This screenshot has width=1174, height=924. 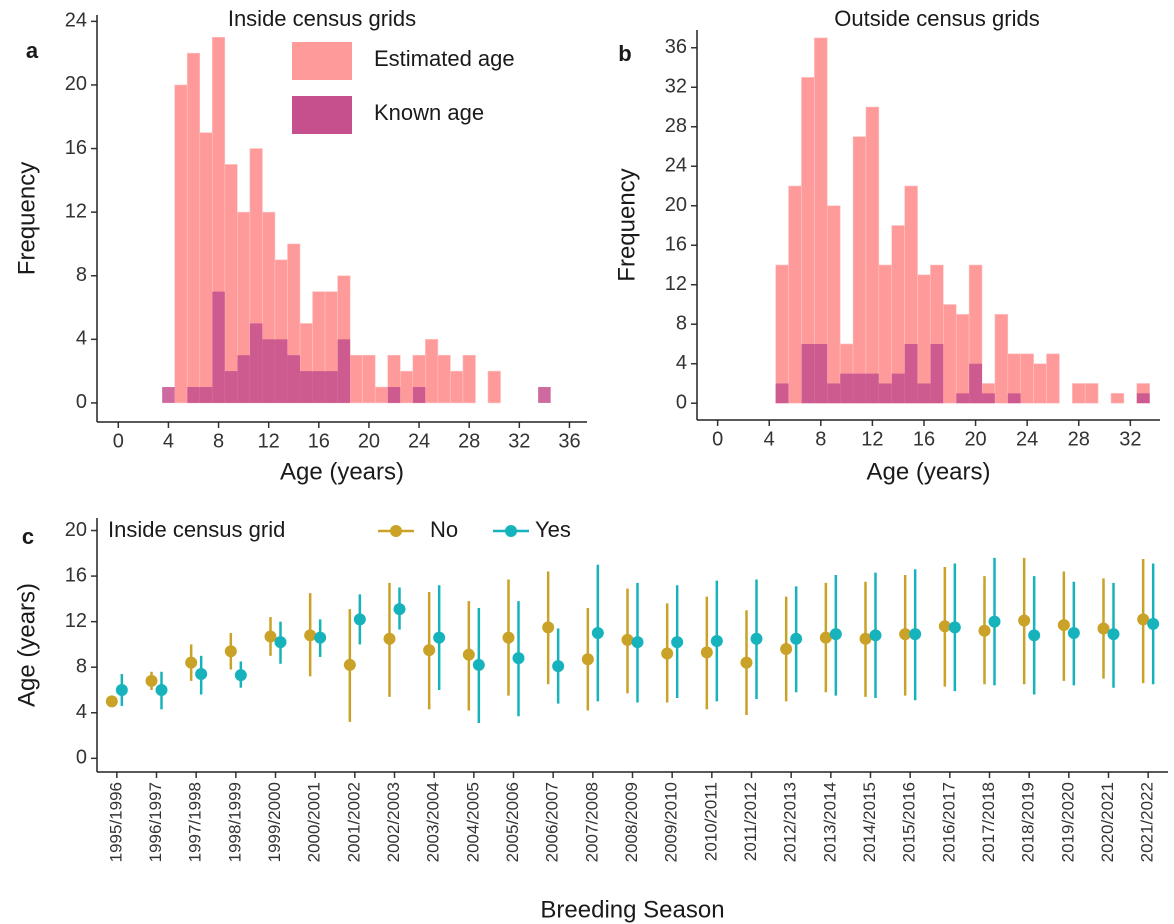 I want to click on x-tick-label: 2005/2006, so click(x=512, y=822).